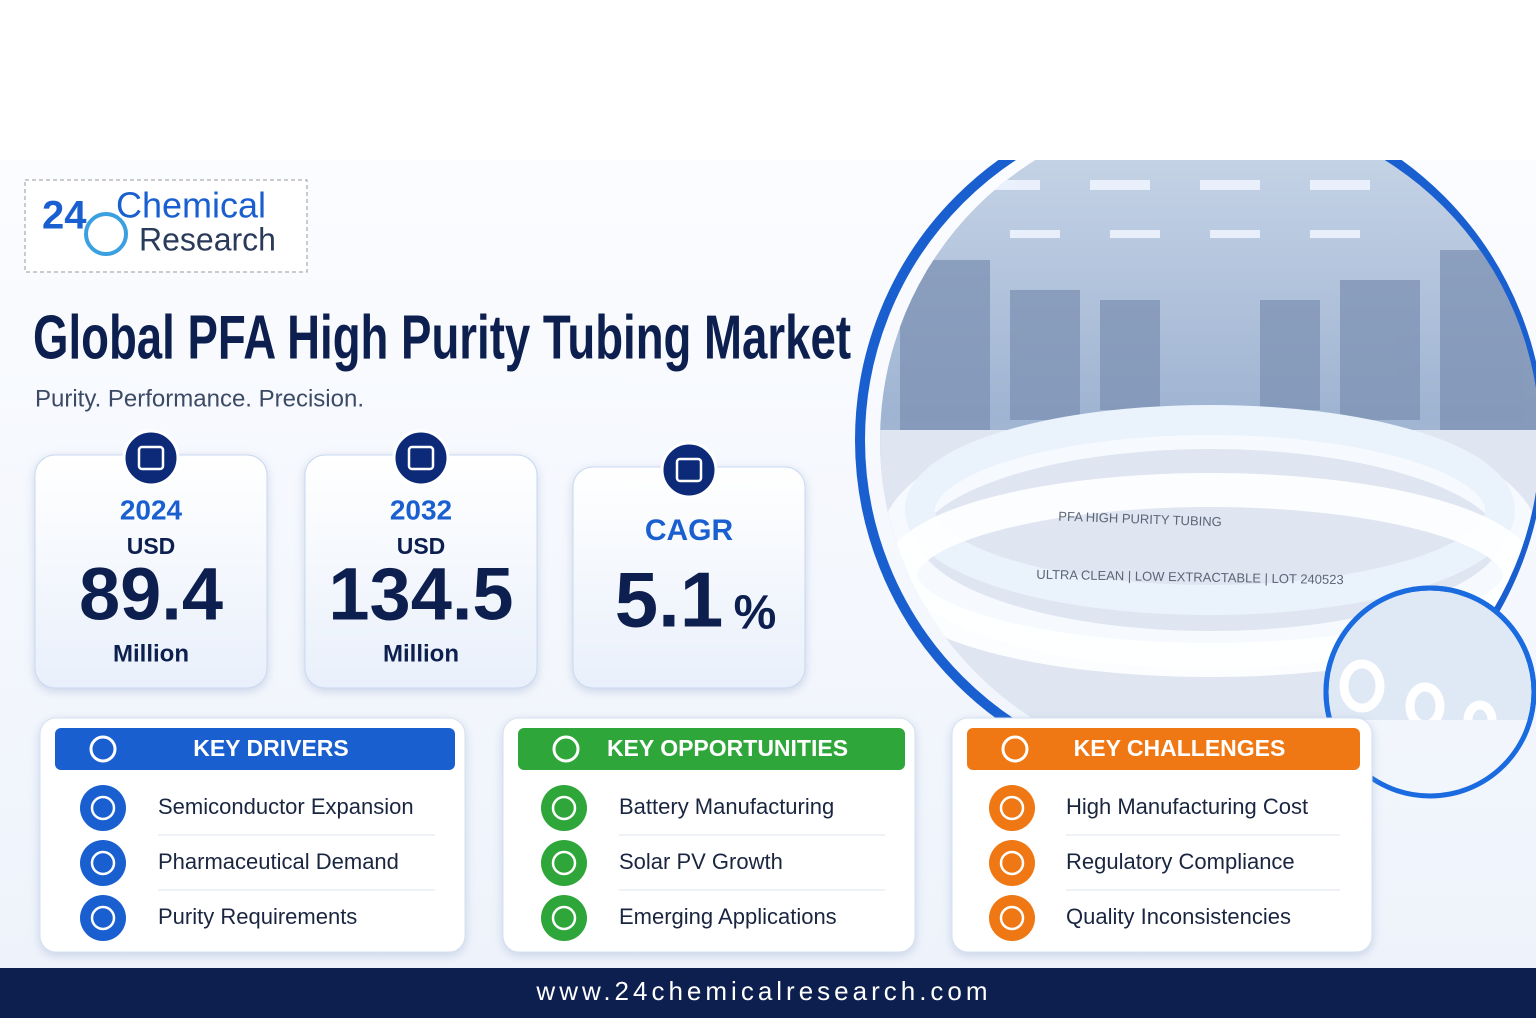  Describe the element at coordinates (151, 509) in the screenshot. I see `stat-label: 2024` at that location.